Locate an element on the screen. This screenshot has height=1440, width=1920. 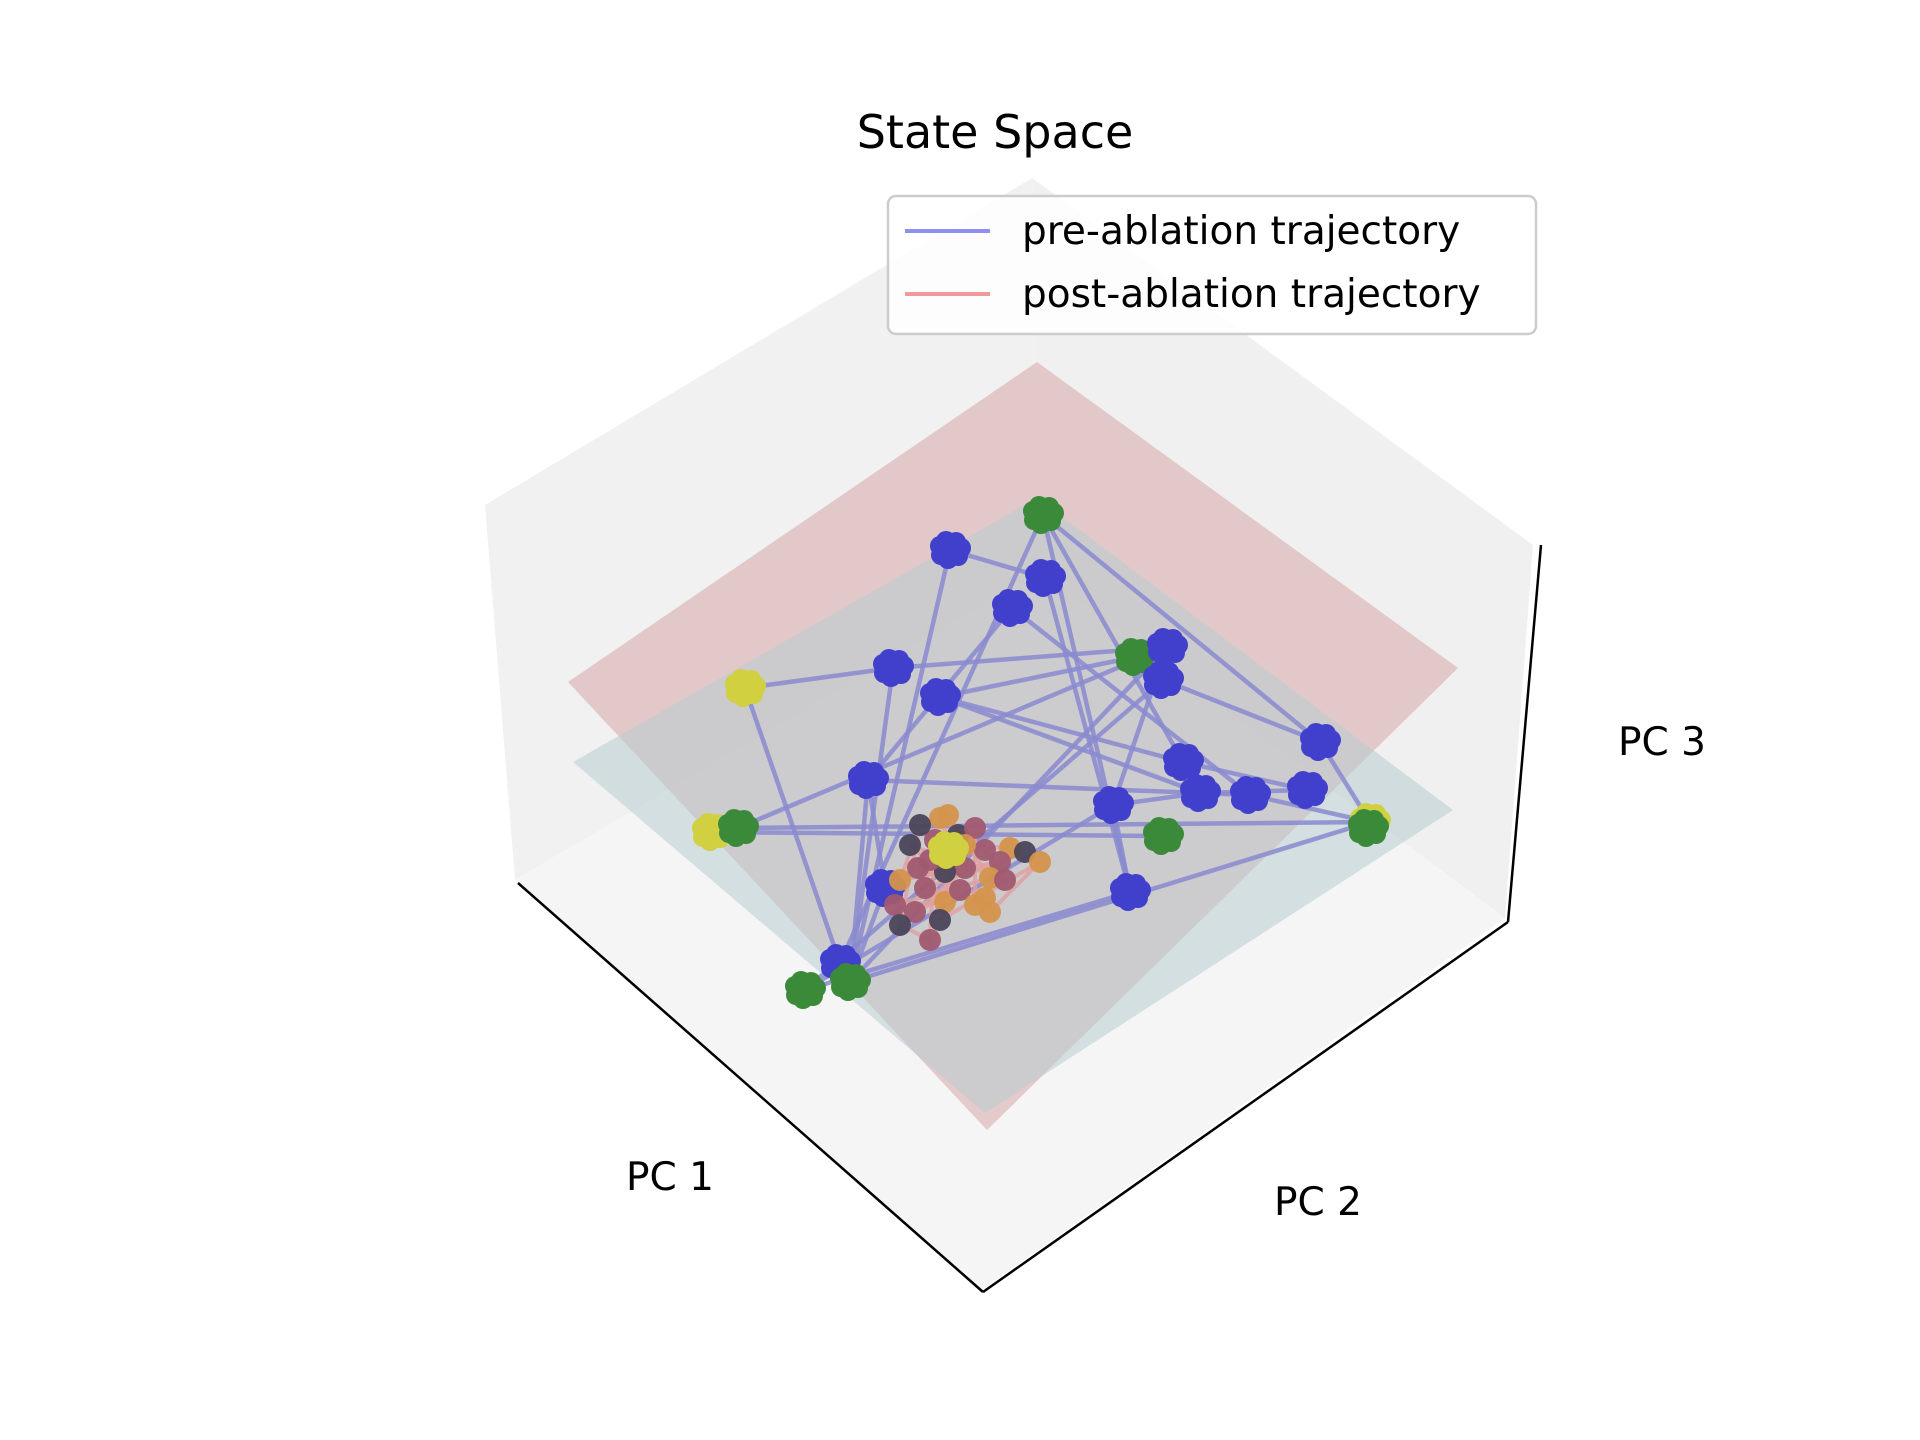
state-cluster-b6-marker is located at coordinates (1162, 646).